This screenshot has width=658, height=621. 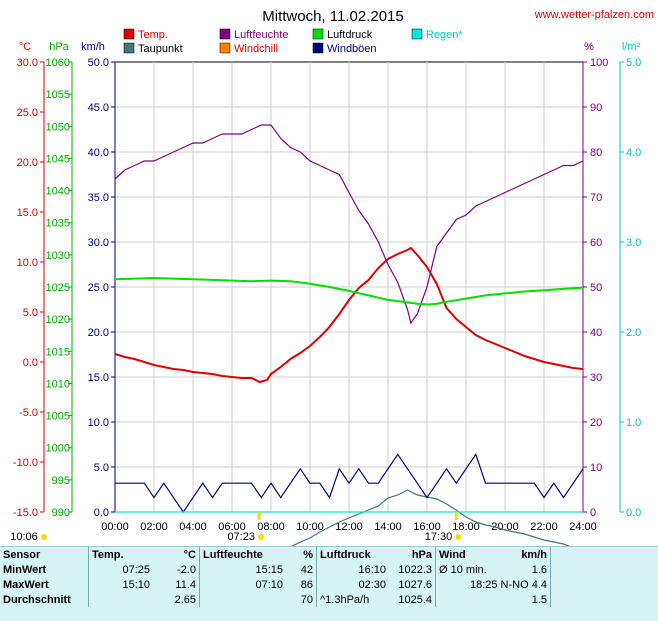 What do you see at coordinates (58, 256) in the screenshot?
I see `axis-tick-label-press: 1030` at bounding box center [58, 256].